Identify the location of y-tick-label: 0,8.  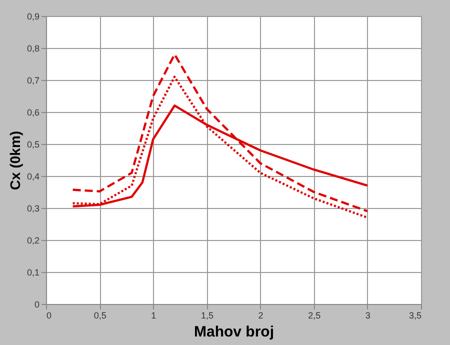
(33, 49).